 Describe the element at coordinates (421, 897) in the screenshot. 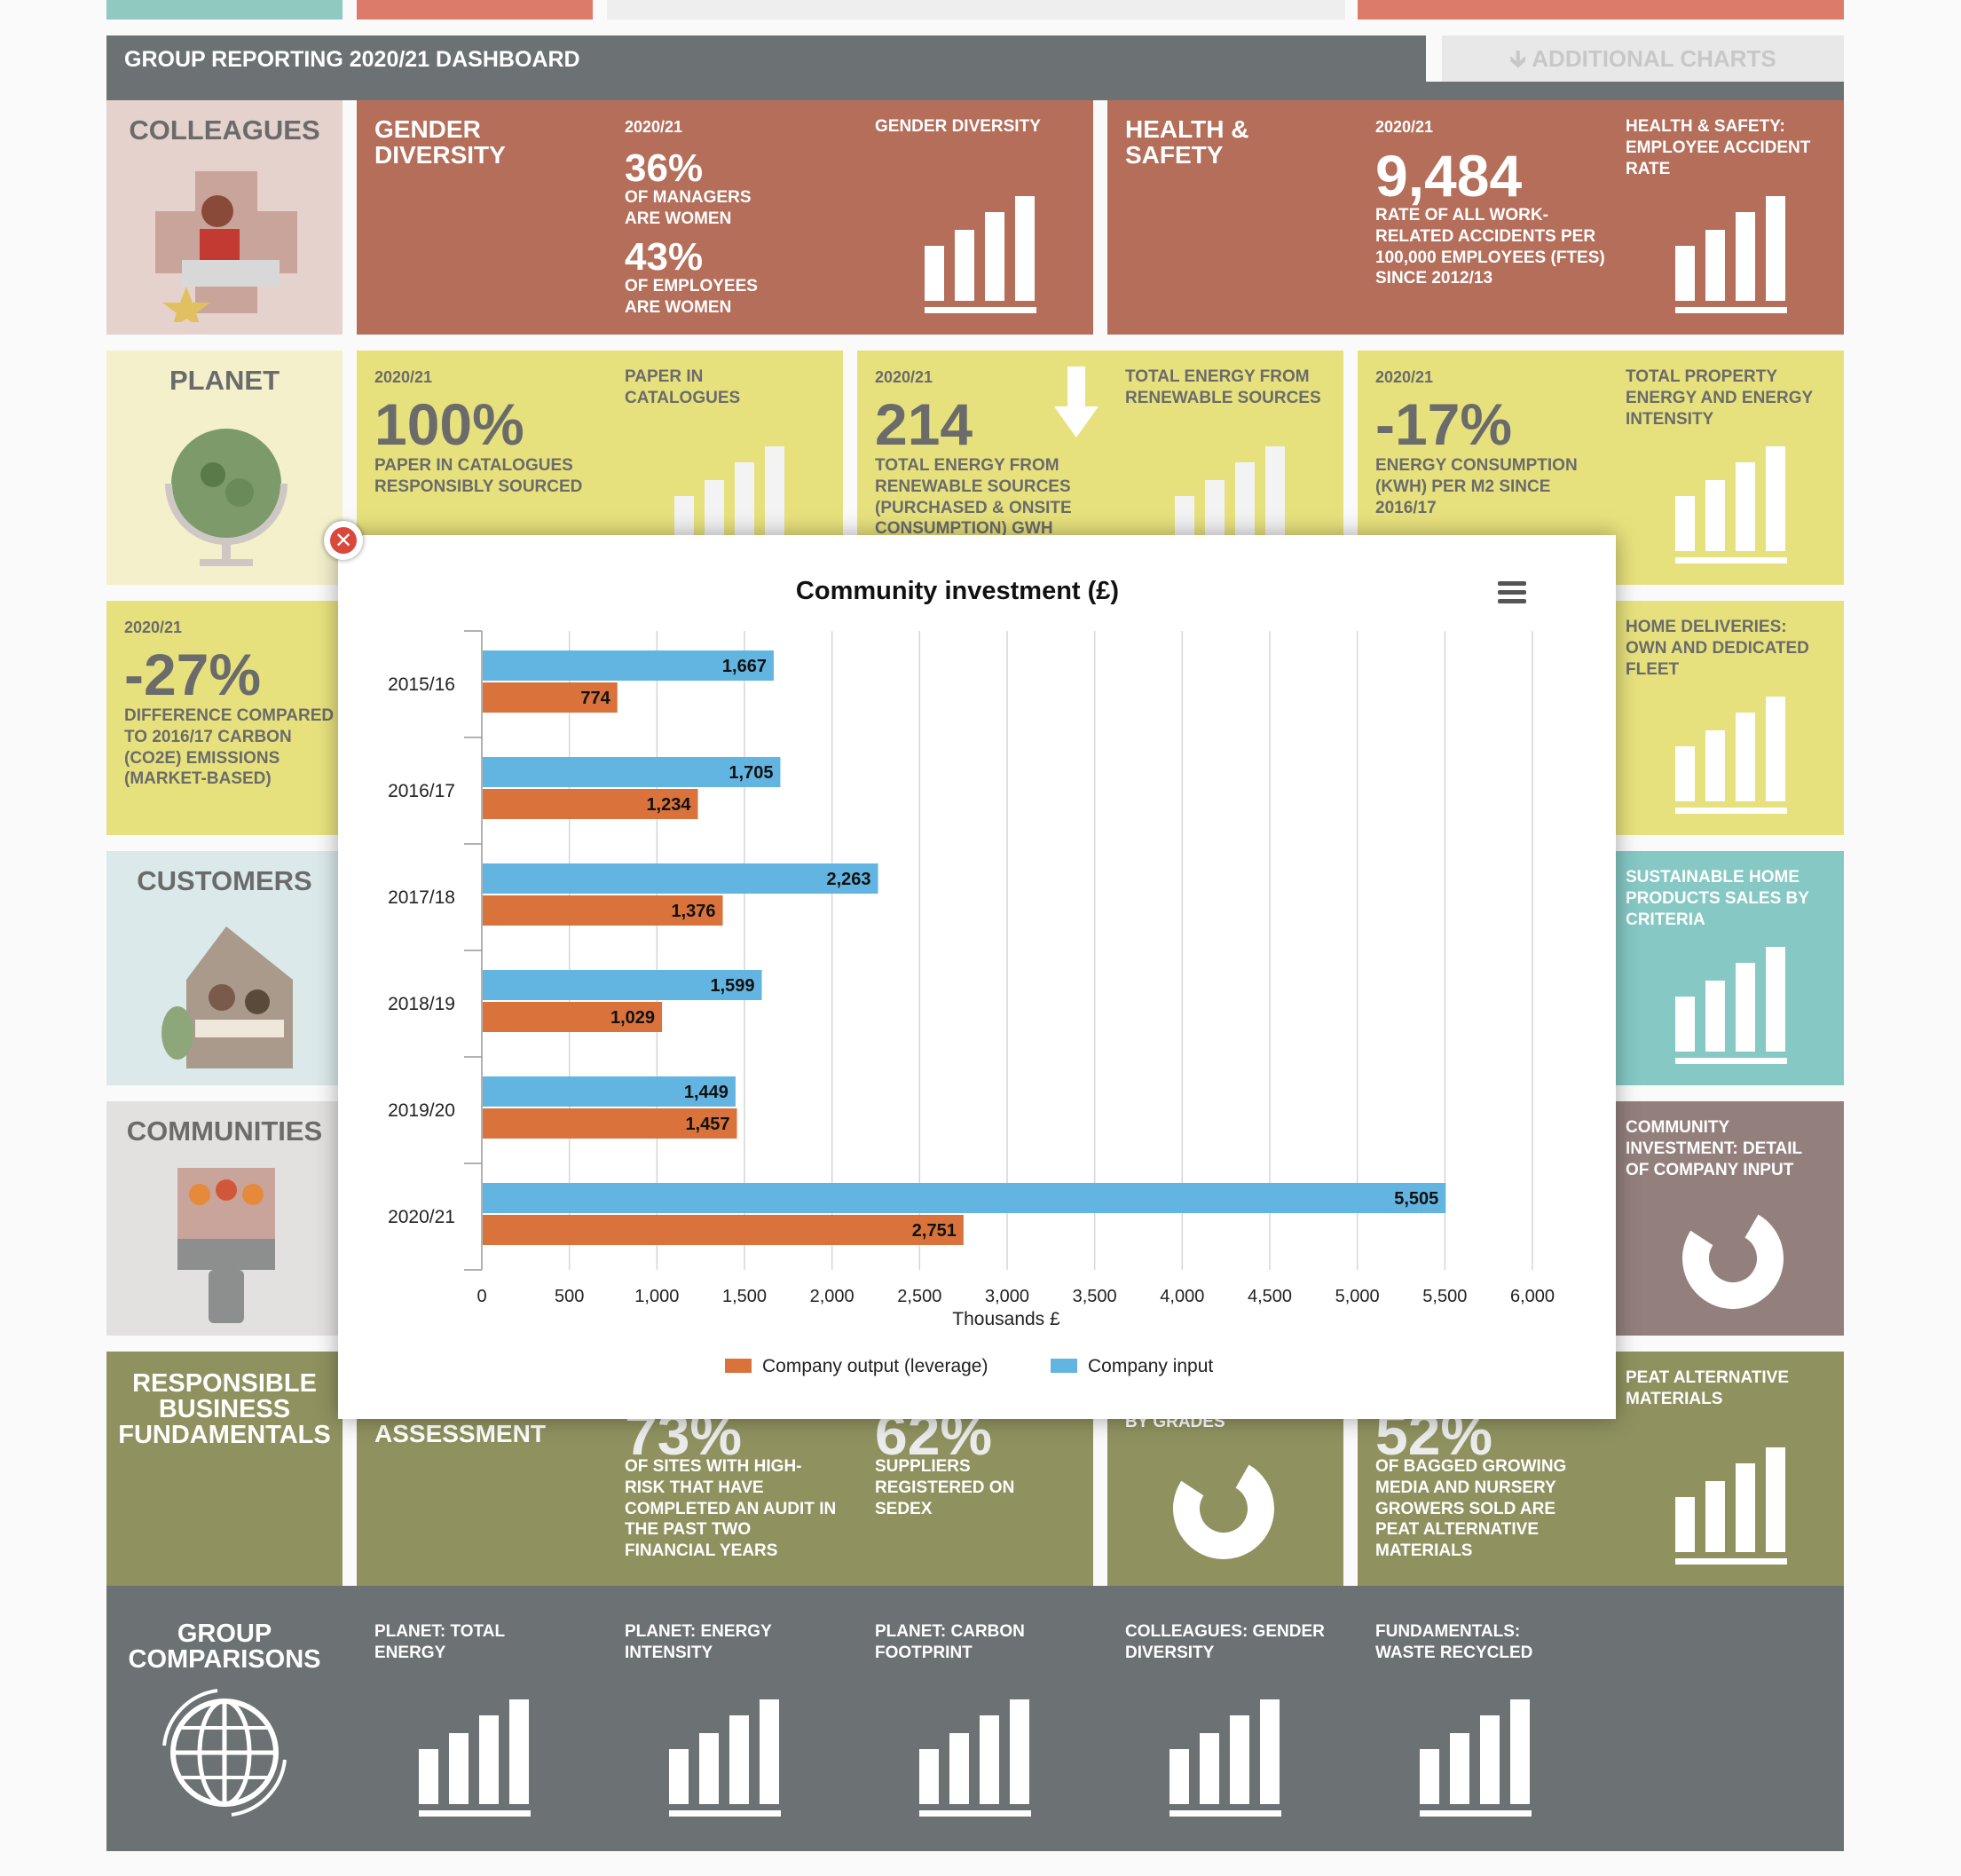

I see `y-tick-label: 2017/18` at that location.